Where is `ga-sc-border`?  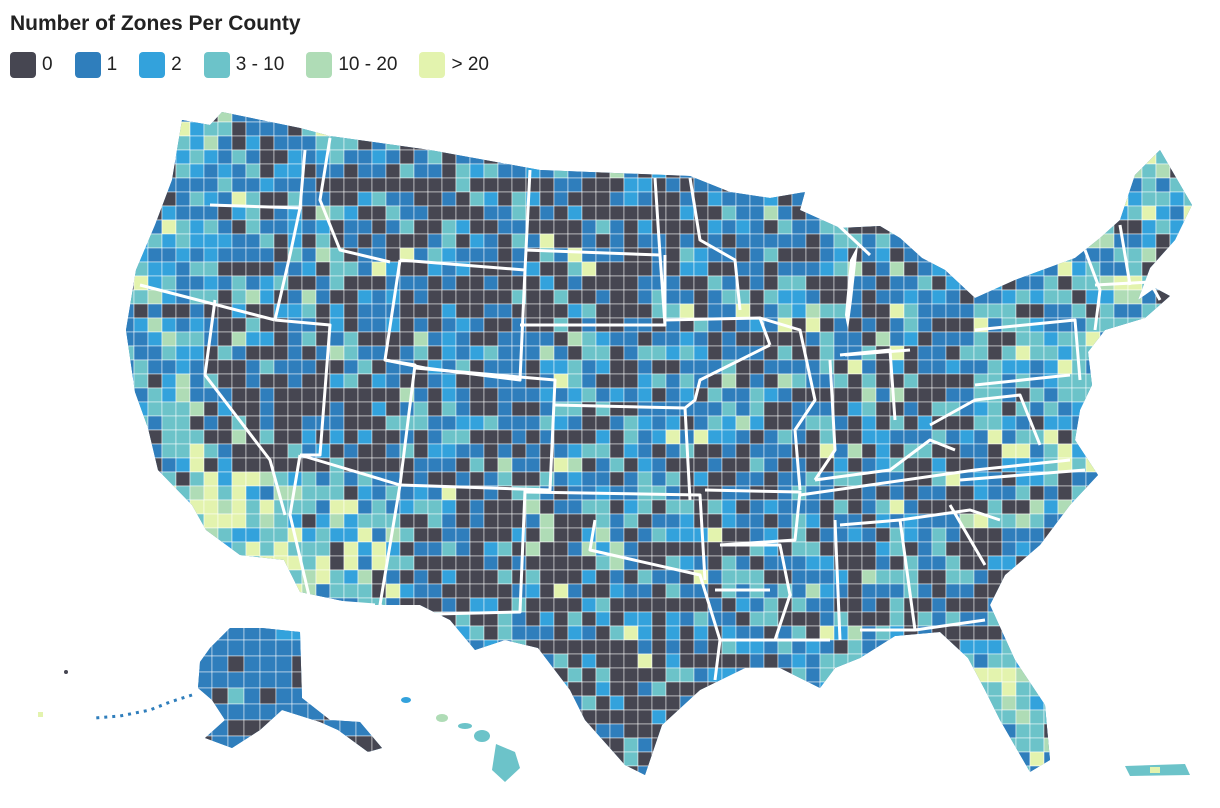 ga-sc-border is located at coordinates (967, 535).